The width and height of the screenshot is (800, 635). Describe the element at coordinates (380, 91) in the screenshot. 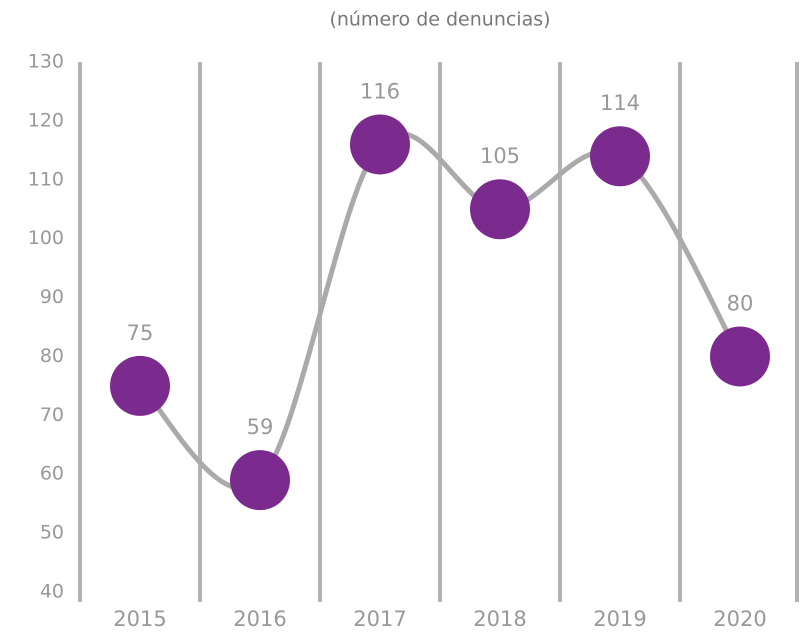

I see `data-label: 116` at that location.